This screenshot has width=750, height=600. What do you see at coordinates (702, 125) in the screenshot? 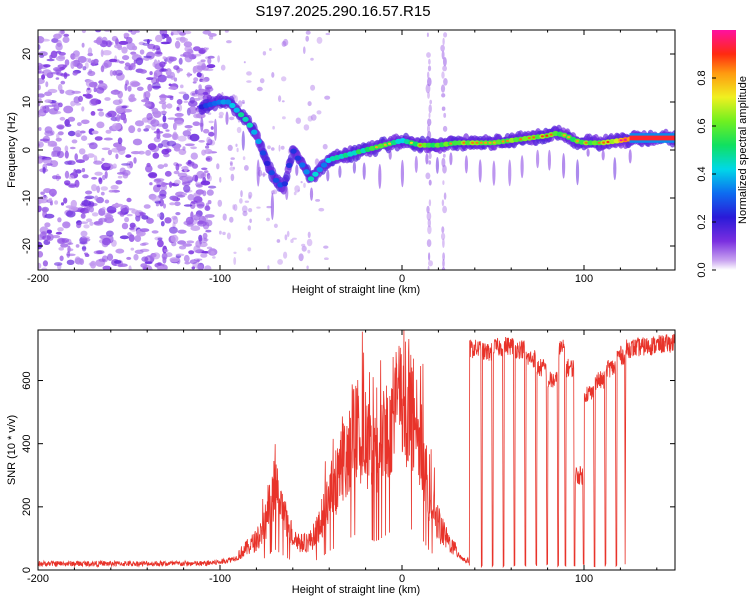
I see `colorbar-tick-label: 0.6` at bounding box center [702, 125].